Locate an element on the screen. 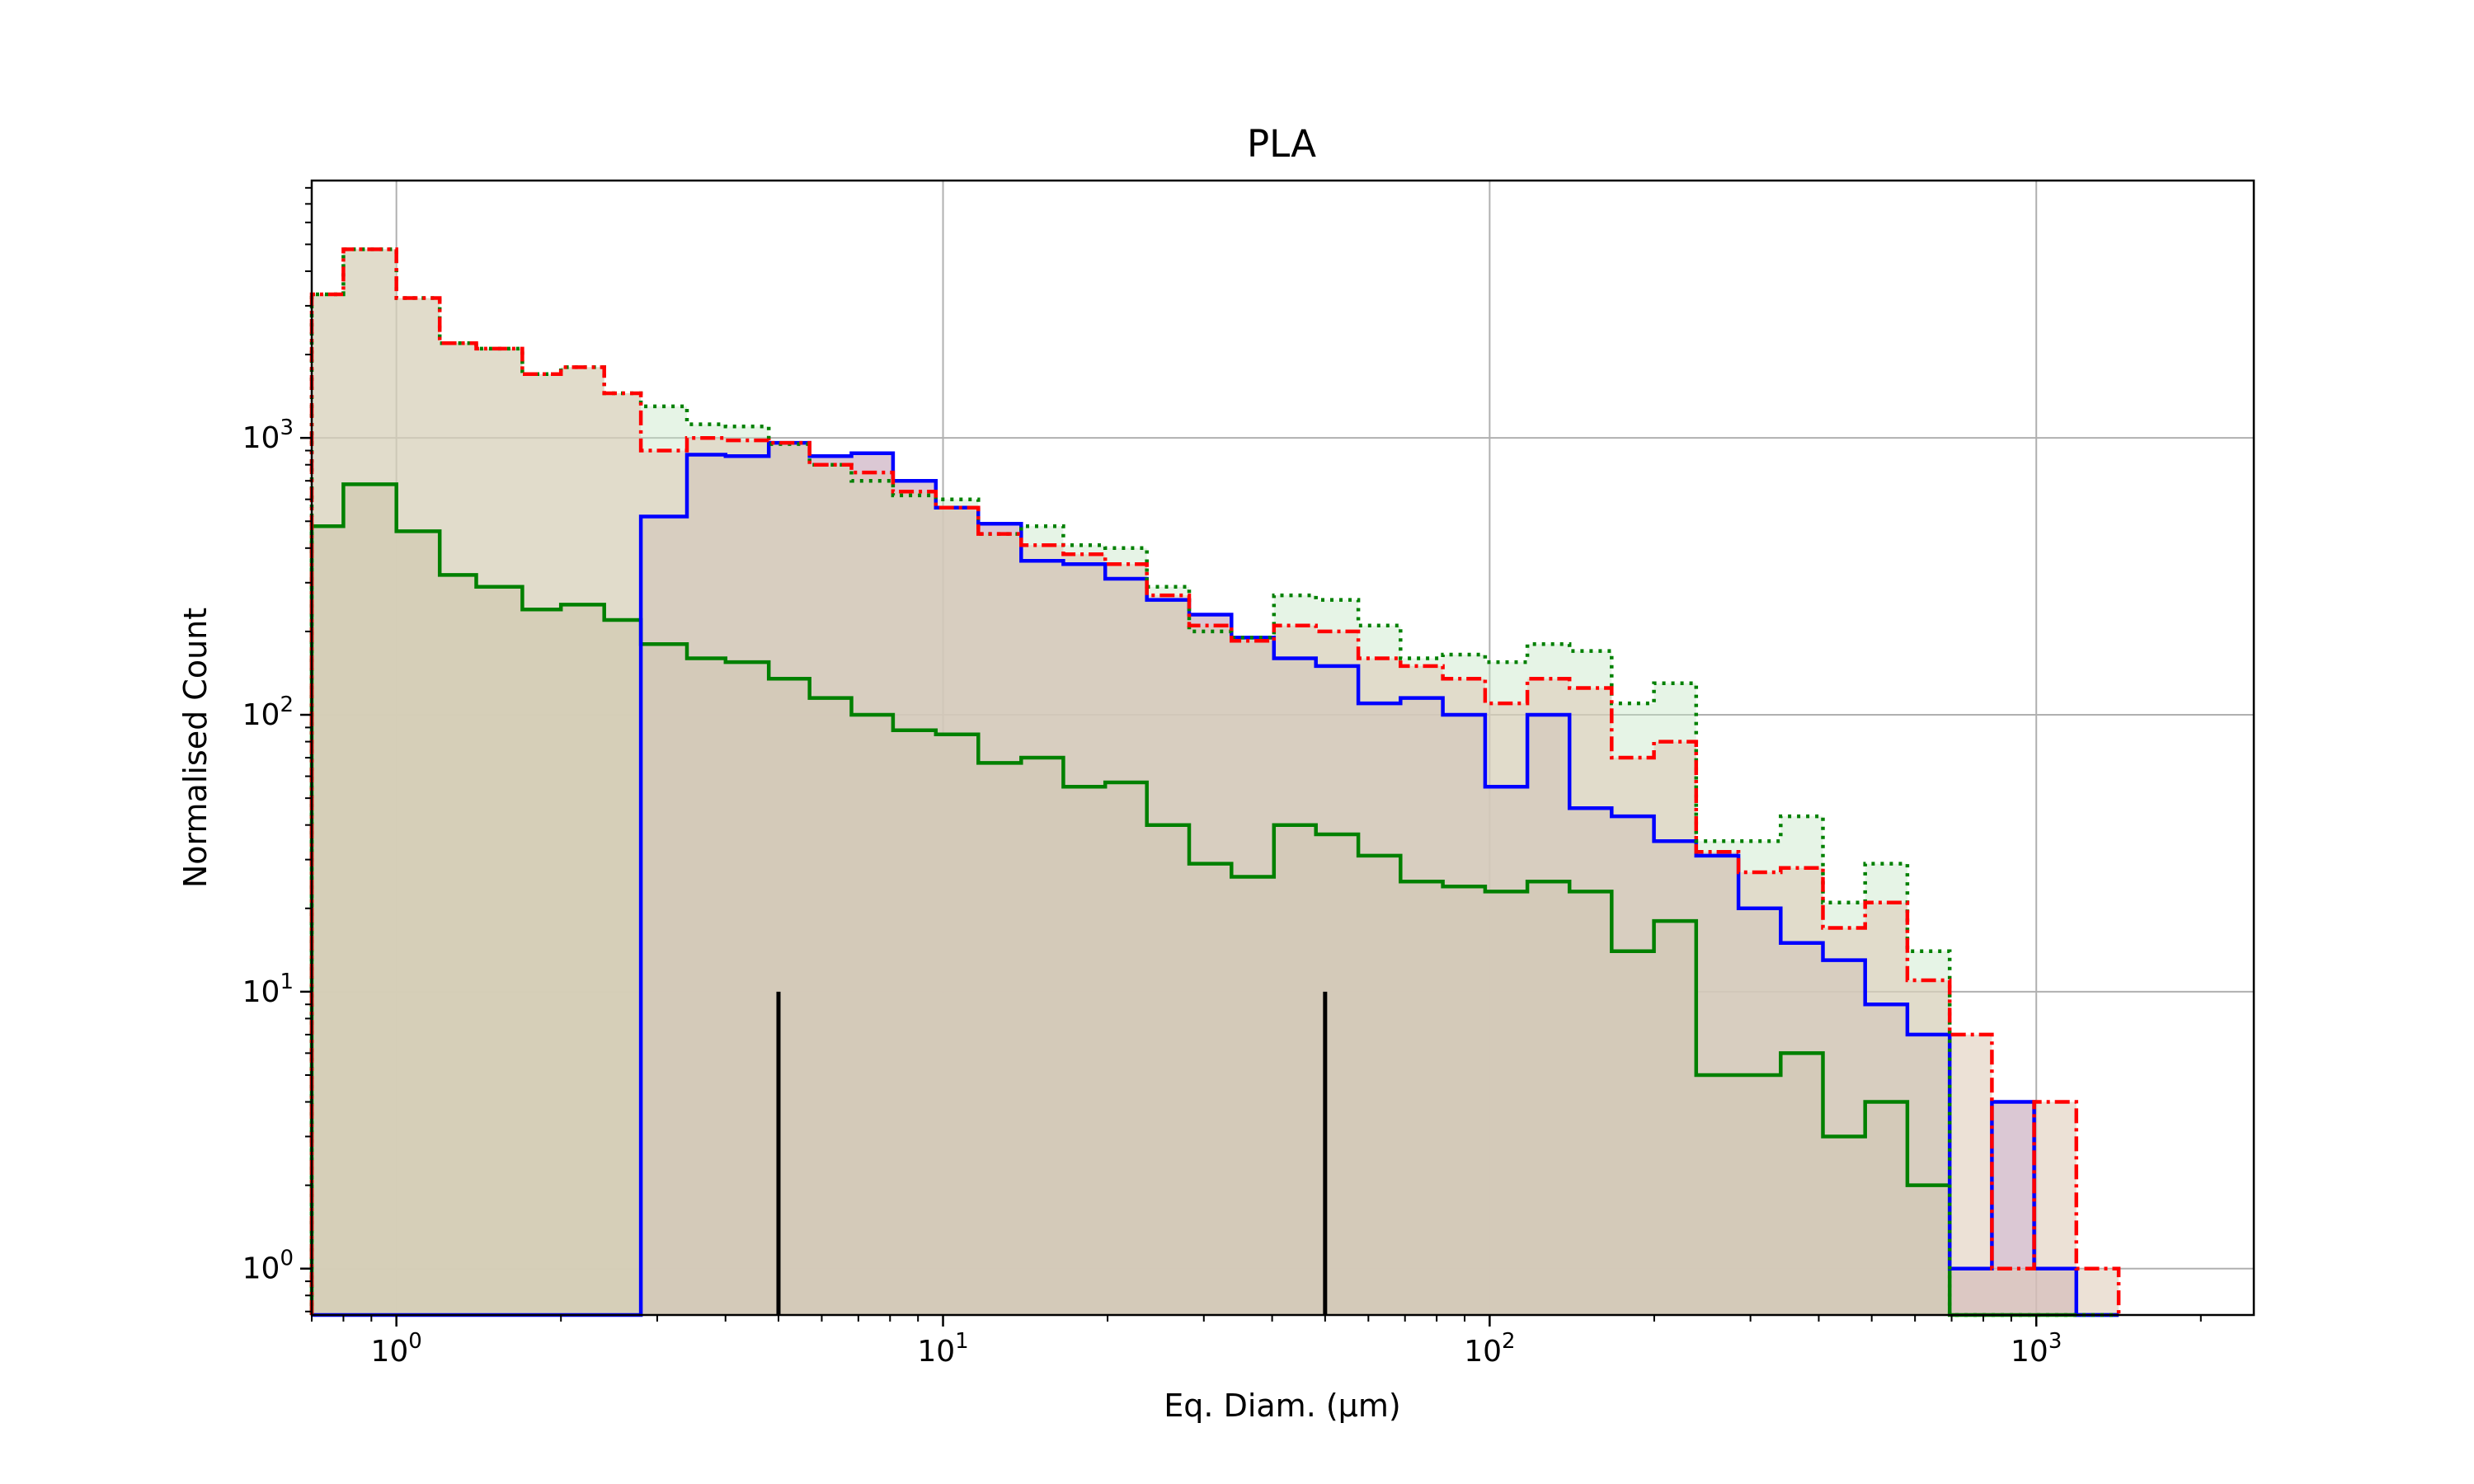 The width and height of the screenshot is (2474, 1484). chart-title: PLA is located at coordinates (1281, 144).